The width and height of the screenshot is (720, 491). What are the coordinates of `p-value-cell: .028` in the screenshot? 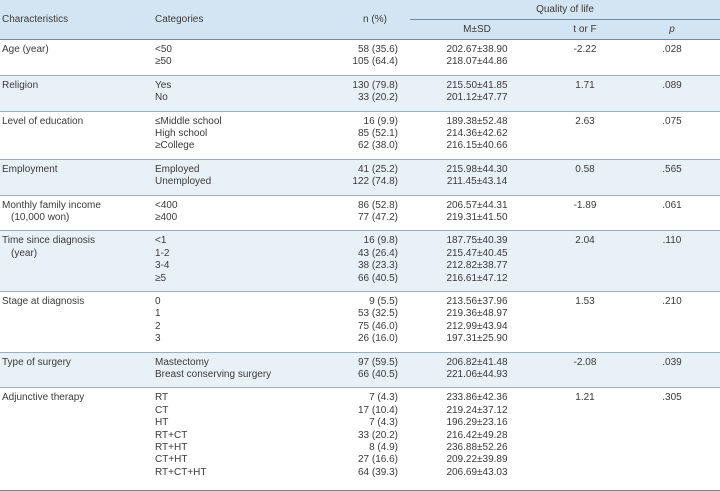 It's located at (672, 49).